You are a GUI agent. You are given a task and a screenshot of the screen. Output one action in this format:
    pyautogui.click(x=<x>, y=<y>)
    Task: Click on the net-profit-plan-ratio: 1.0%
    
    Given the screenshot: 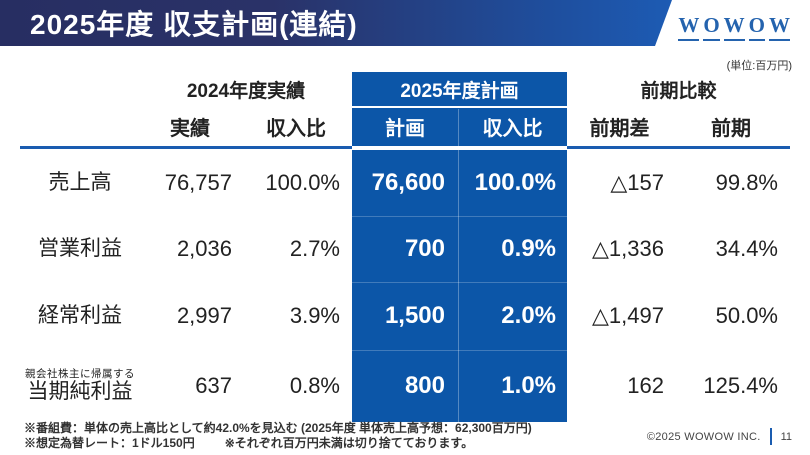 What is the action you would take?
    pyautogui.click(x=528, y=385)
    